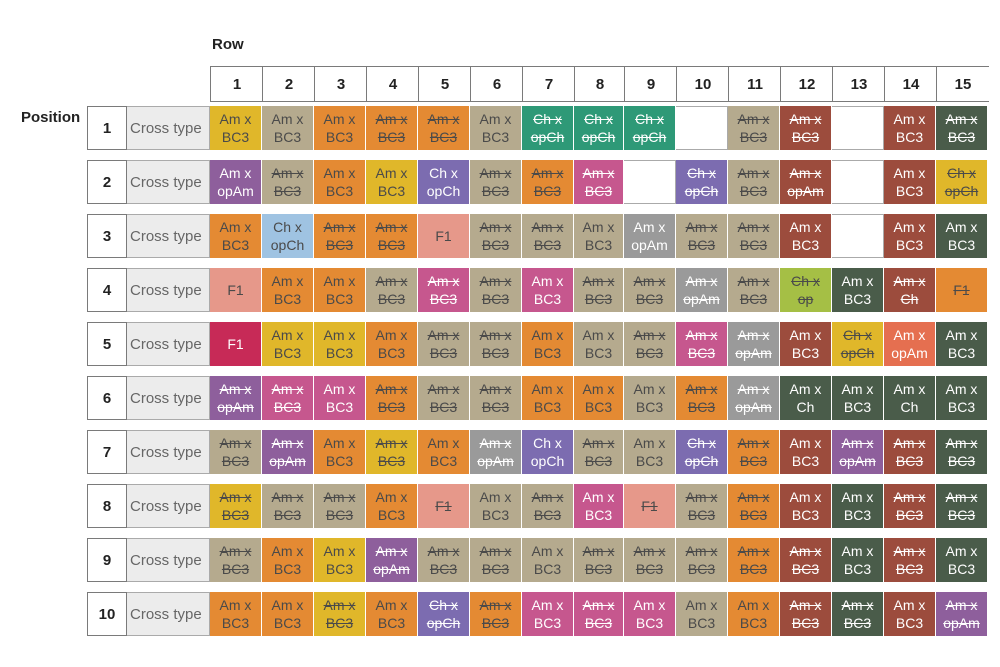  Describe the element at coordinates (107, 614) in the screenshot. I see `position-number: 10` at that location.